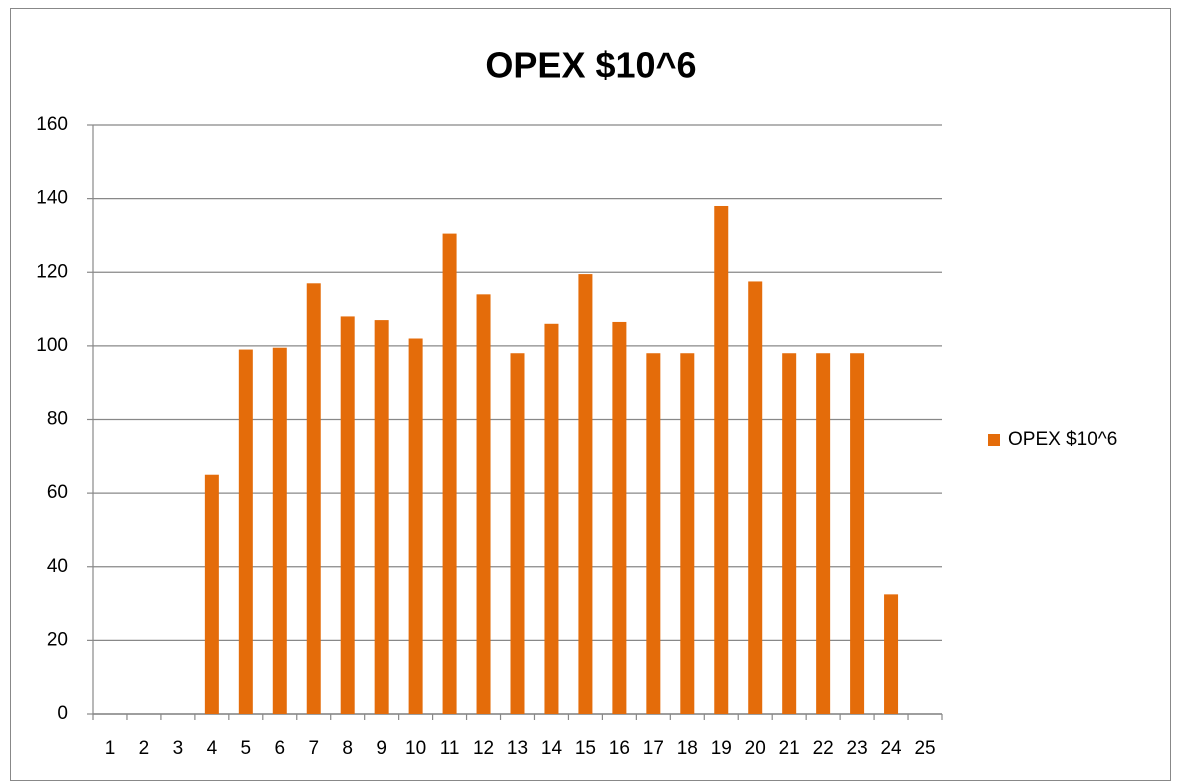 Image resolution: width=1179 pixels, height=781 pixels. I want to click on x-tick-label: 18, so click(687, 748).